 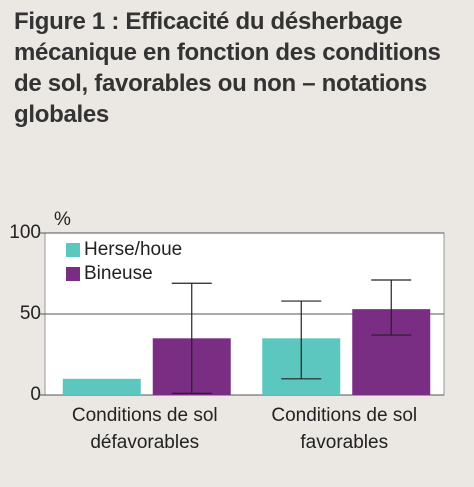 I want to click on bar, so click(x=101, y=386).